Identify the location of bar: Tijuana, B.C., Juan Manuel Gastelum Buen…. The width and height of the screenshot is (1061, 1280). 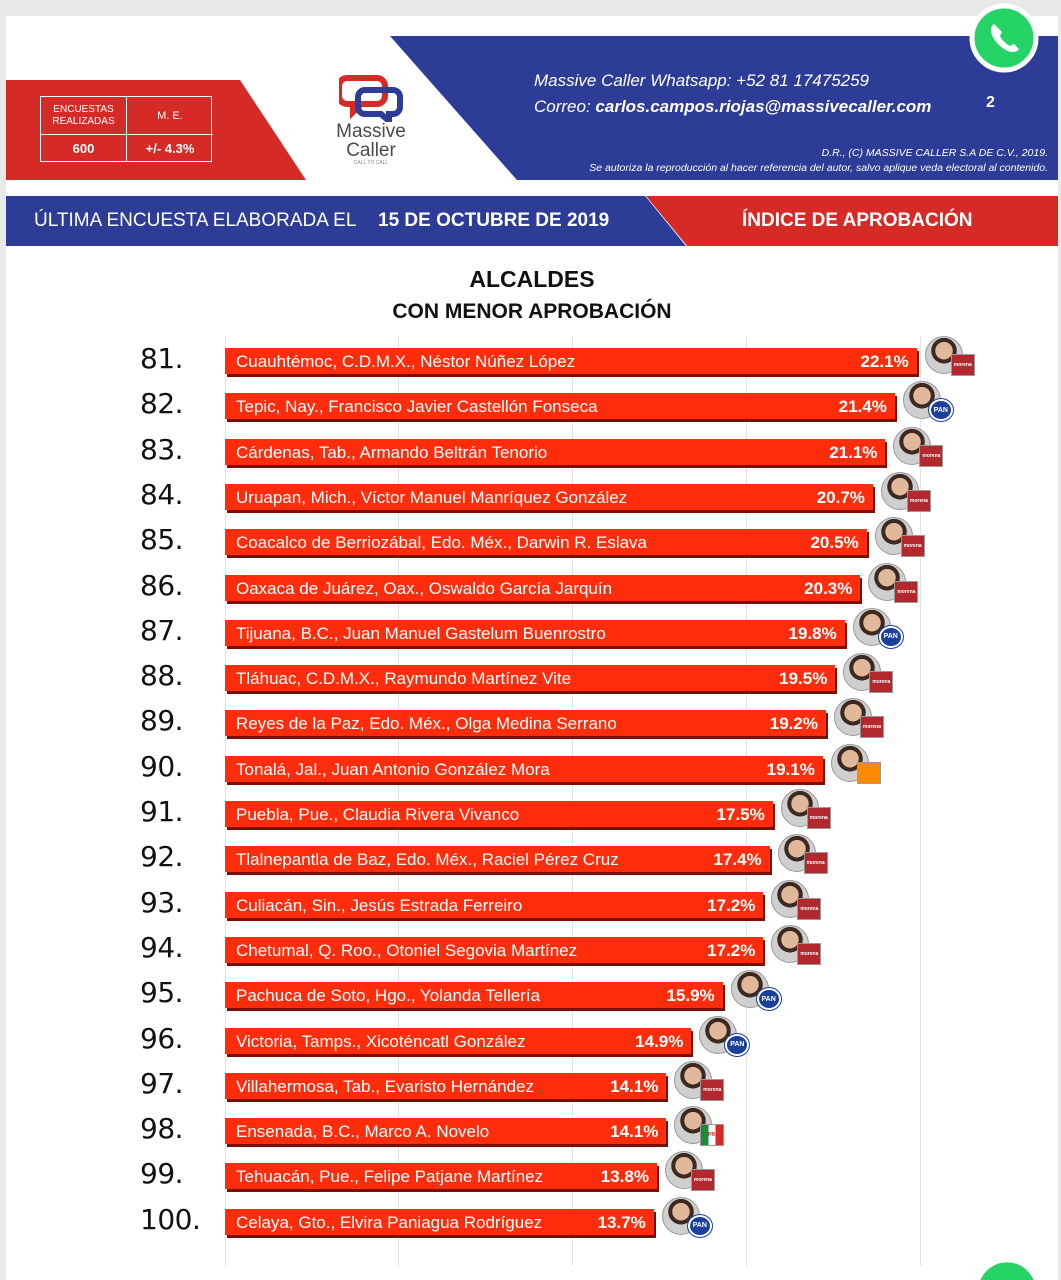
(535, 632).